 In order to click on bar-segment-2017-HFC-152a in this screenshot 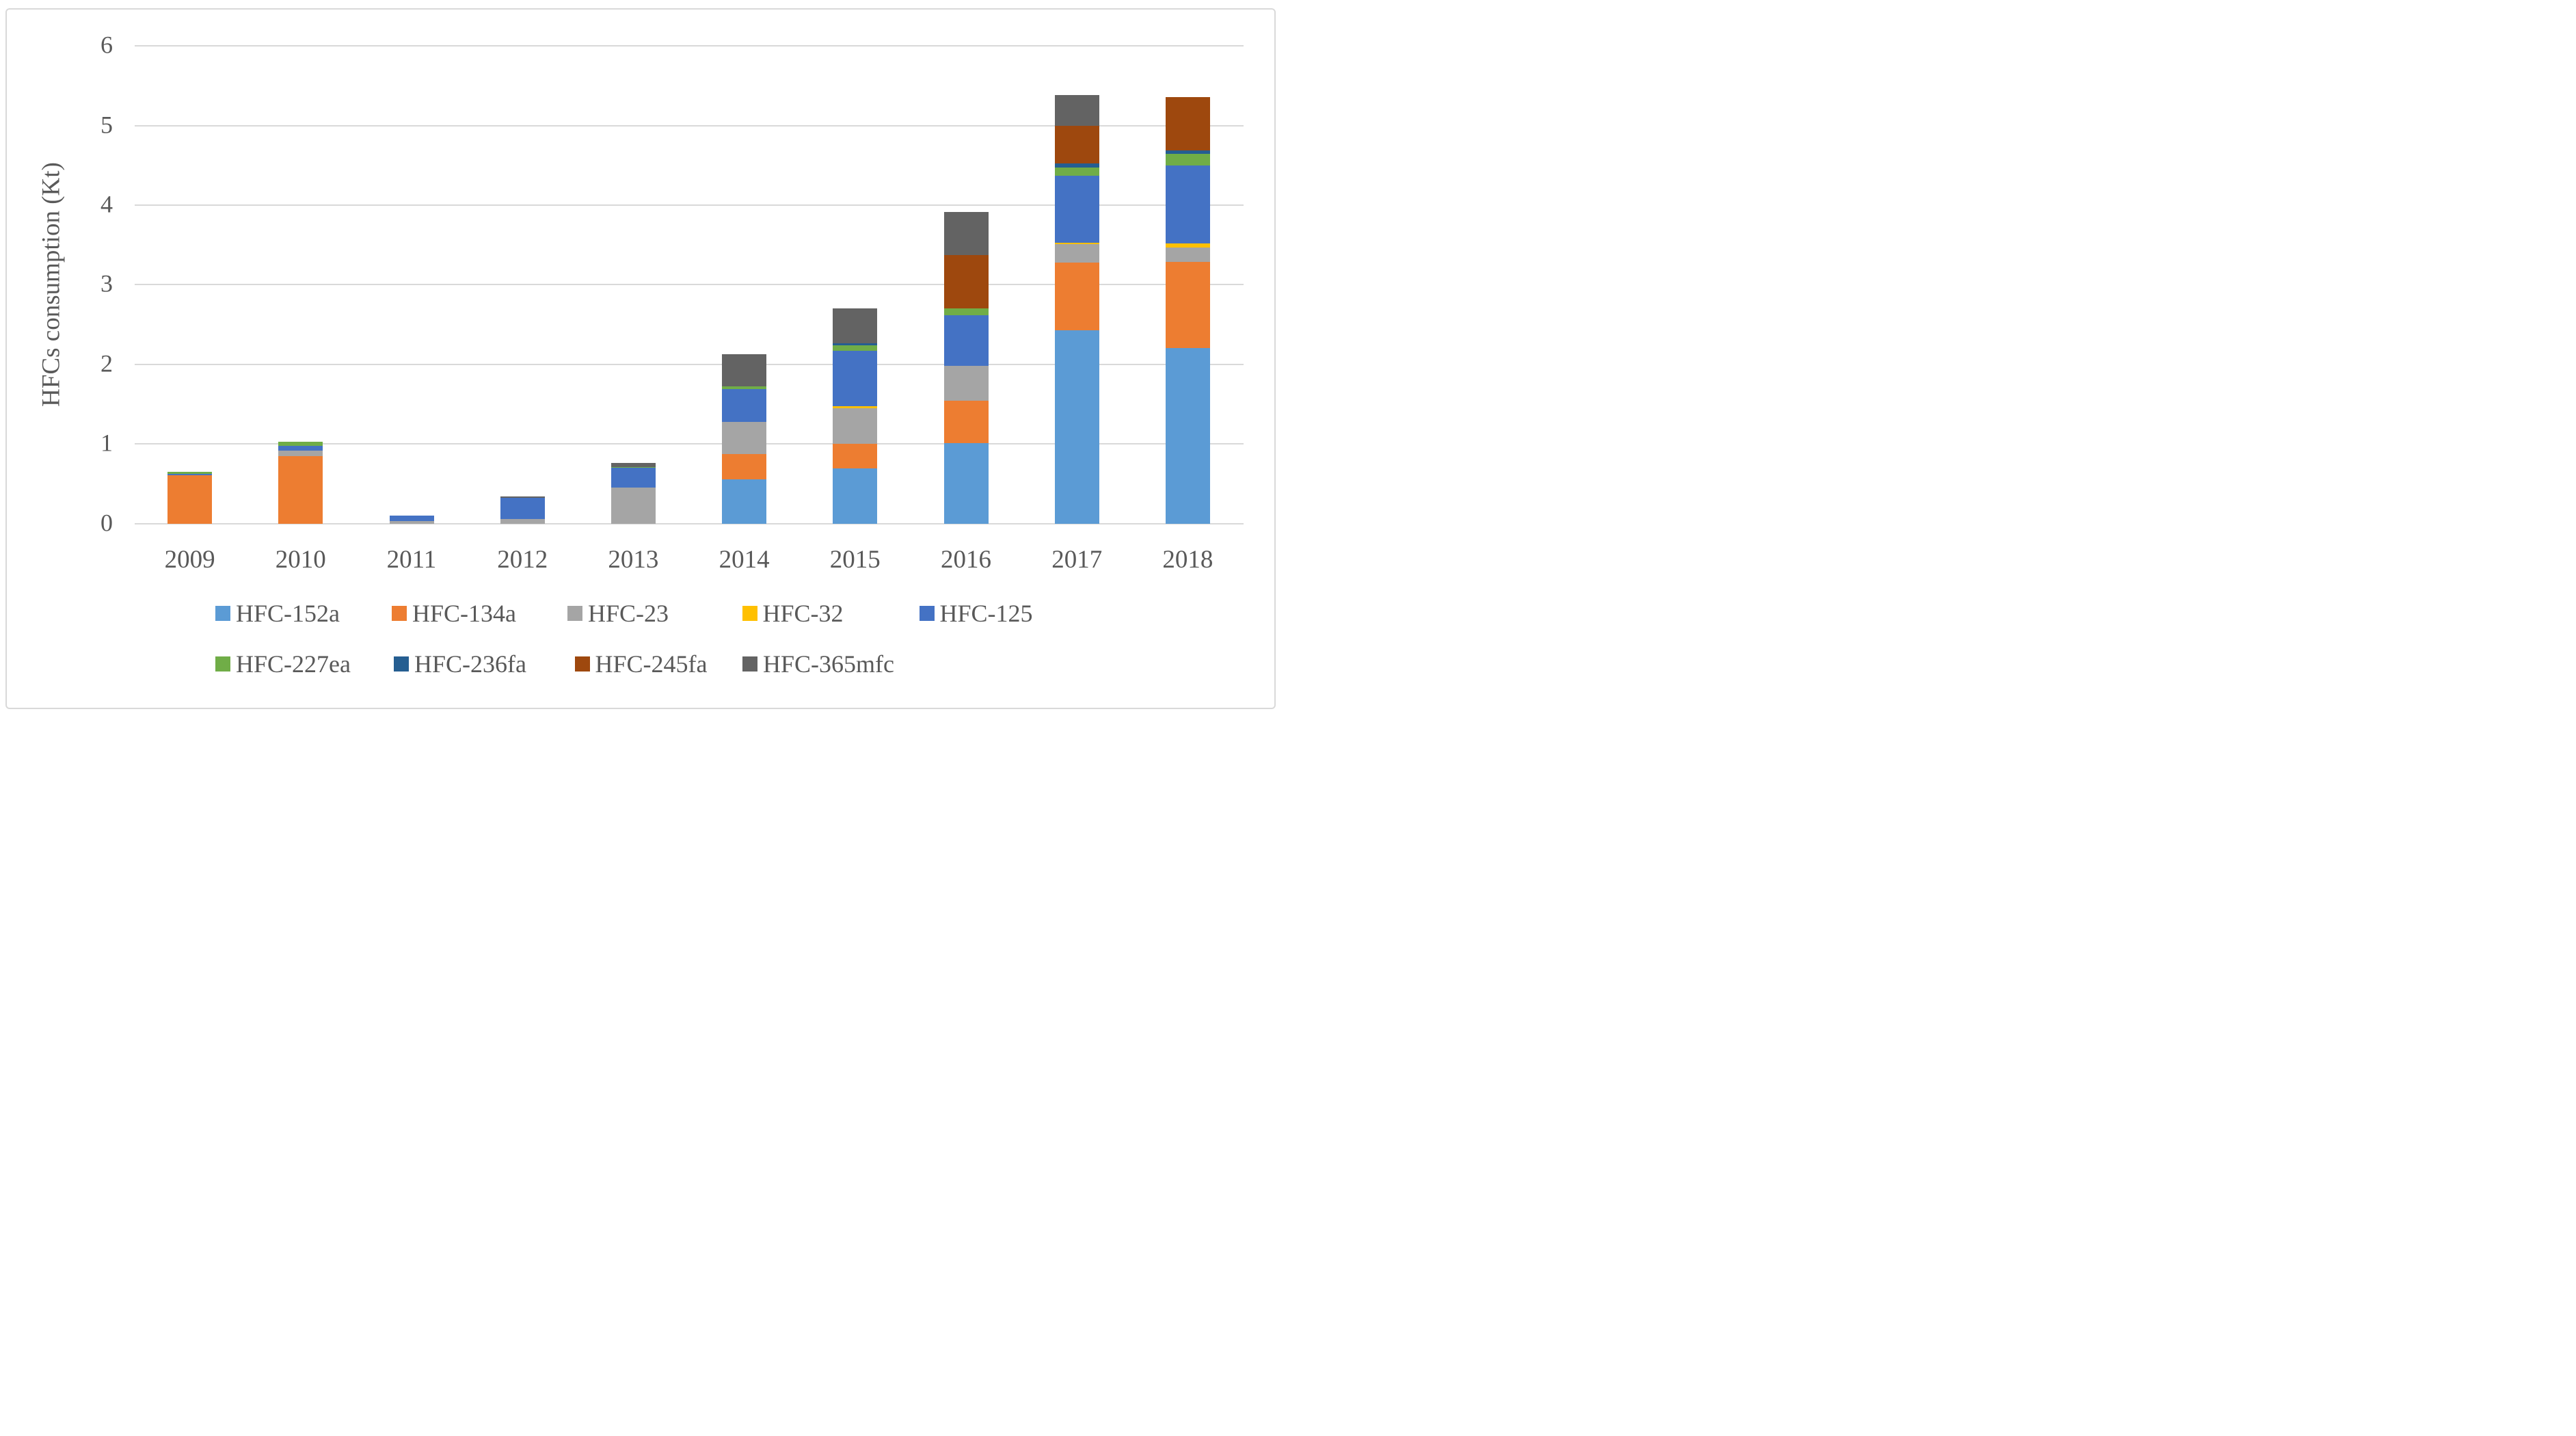, I will do `click(1076, 427)`.